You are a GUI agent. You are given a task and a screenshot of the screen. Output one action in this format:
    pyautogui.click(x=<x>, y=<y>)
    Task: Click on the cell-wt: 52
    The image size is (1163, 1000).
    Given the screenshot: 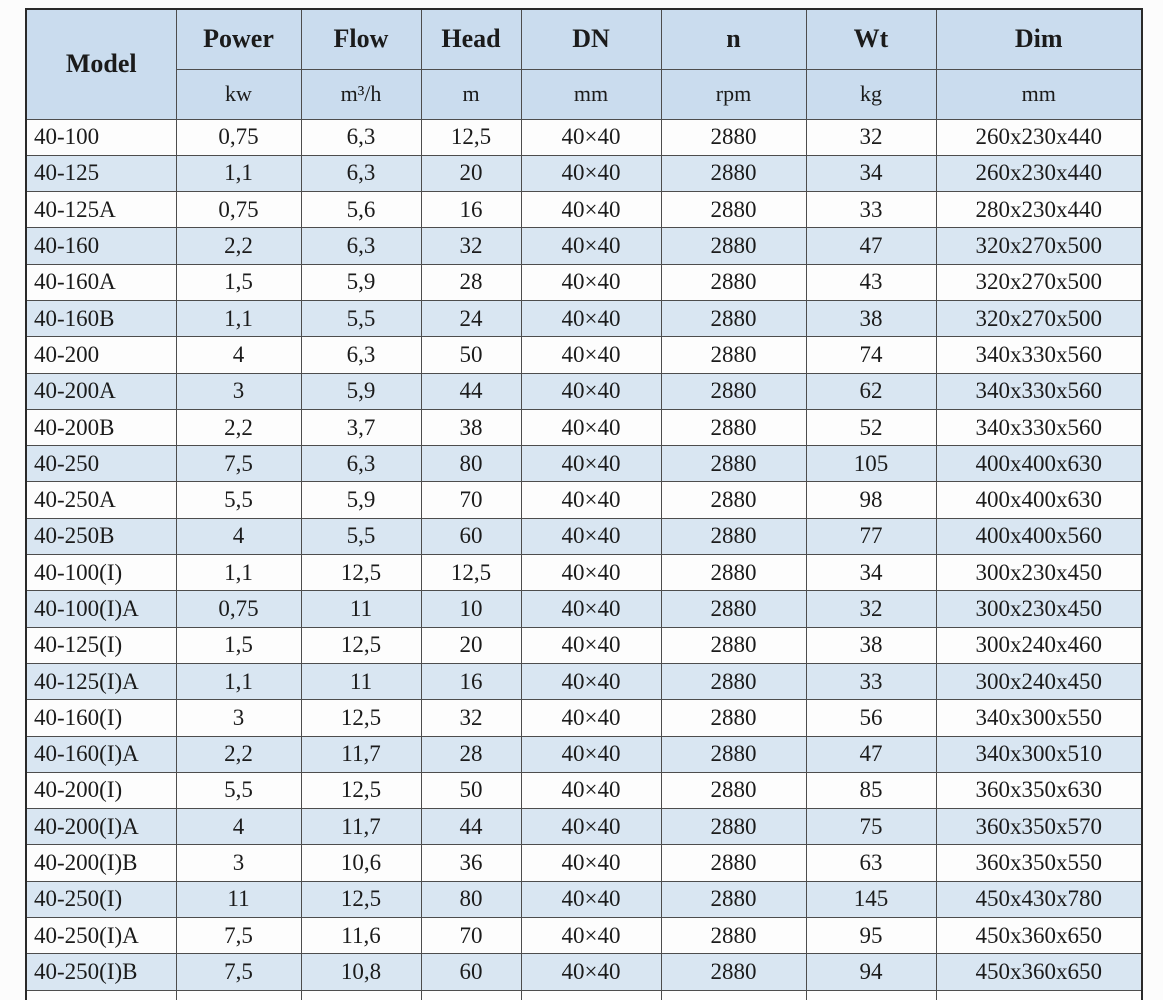 What is the action you would take?
    pyautogui.click(x=871, y=427)
    